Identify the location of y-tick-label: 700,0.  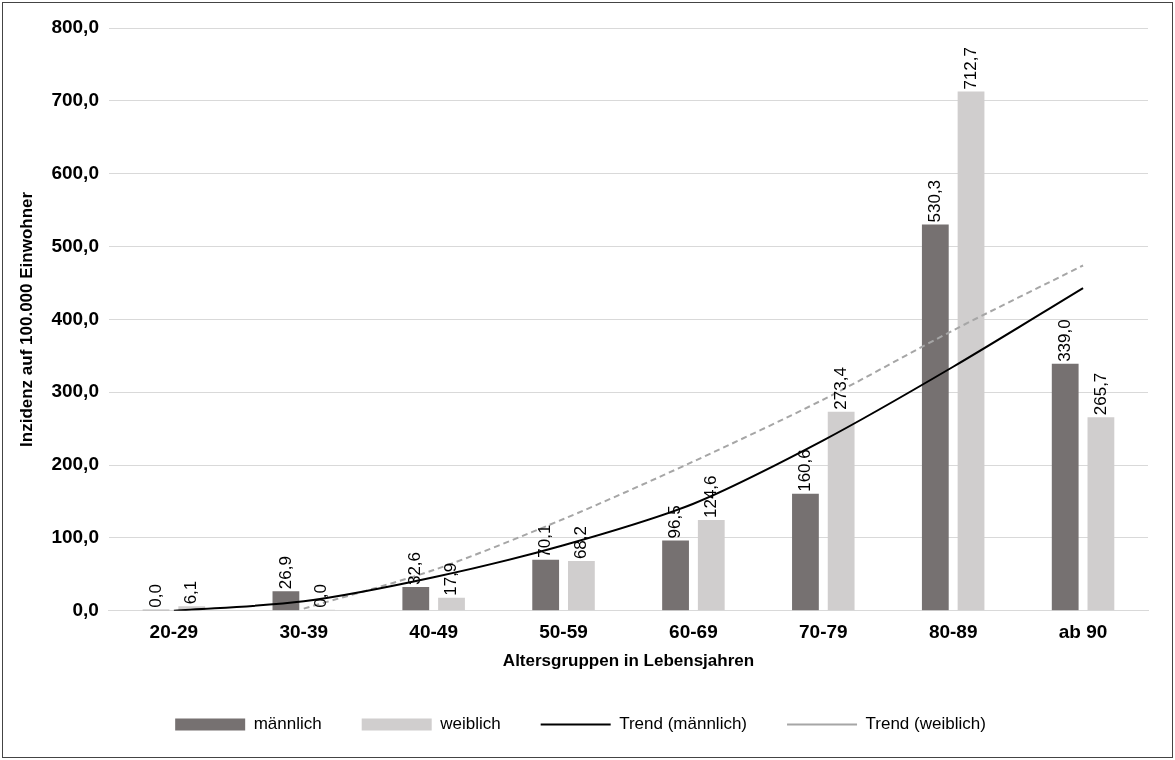
(75, 100).